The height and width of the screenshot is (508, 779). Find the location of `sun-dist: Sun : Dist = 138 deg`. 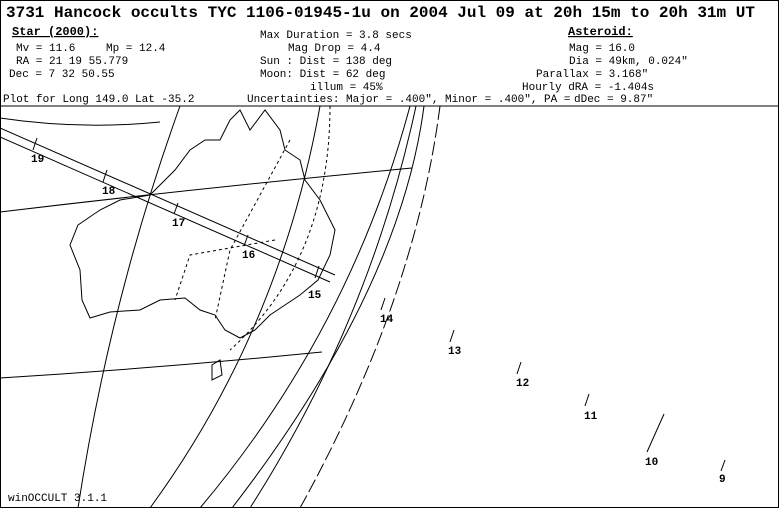

sun-dist: Sun : Dist = 138 deg is located at coordinates (326, 62).